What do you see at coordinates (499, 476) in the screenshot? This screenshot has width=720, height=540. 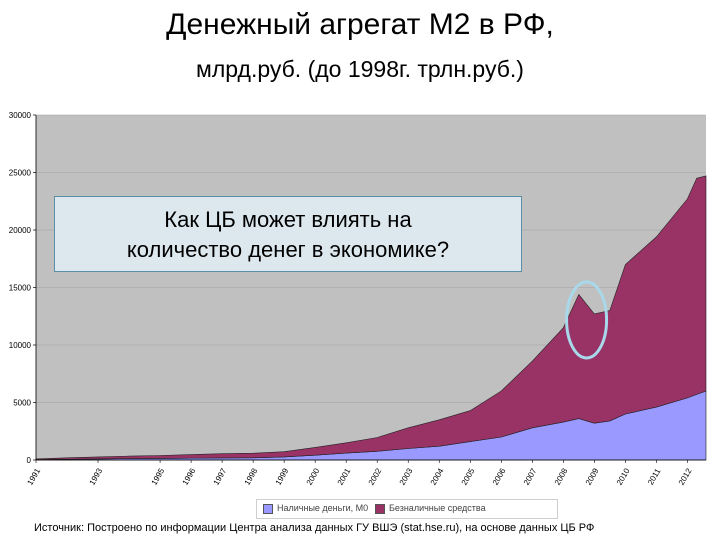 I see `x-tick-label: 2006` at bounding box center [499, 476].